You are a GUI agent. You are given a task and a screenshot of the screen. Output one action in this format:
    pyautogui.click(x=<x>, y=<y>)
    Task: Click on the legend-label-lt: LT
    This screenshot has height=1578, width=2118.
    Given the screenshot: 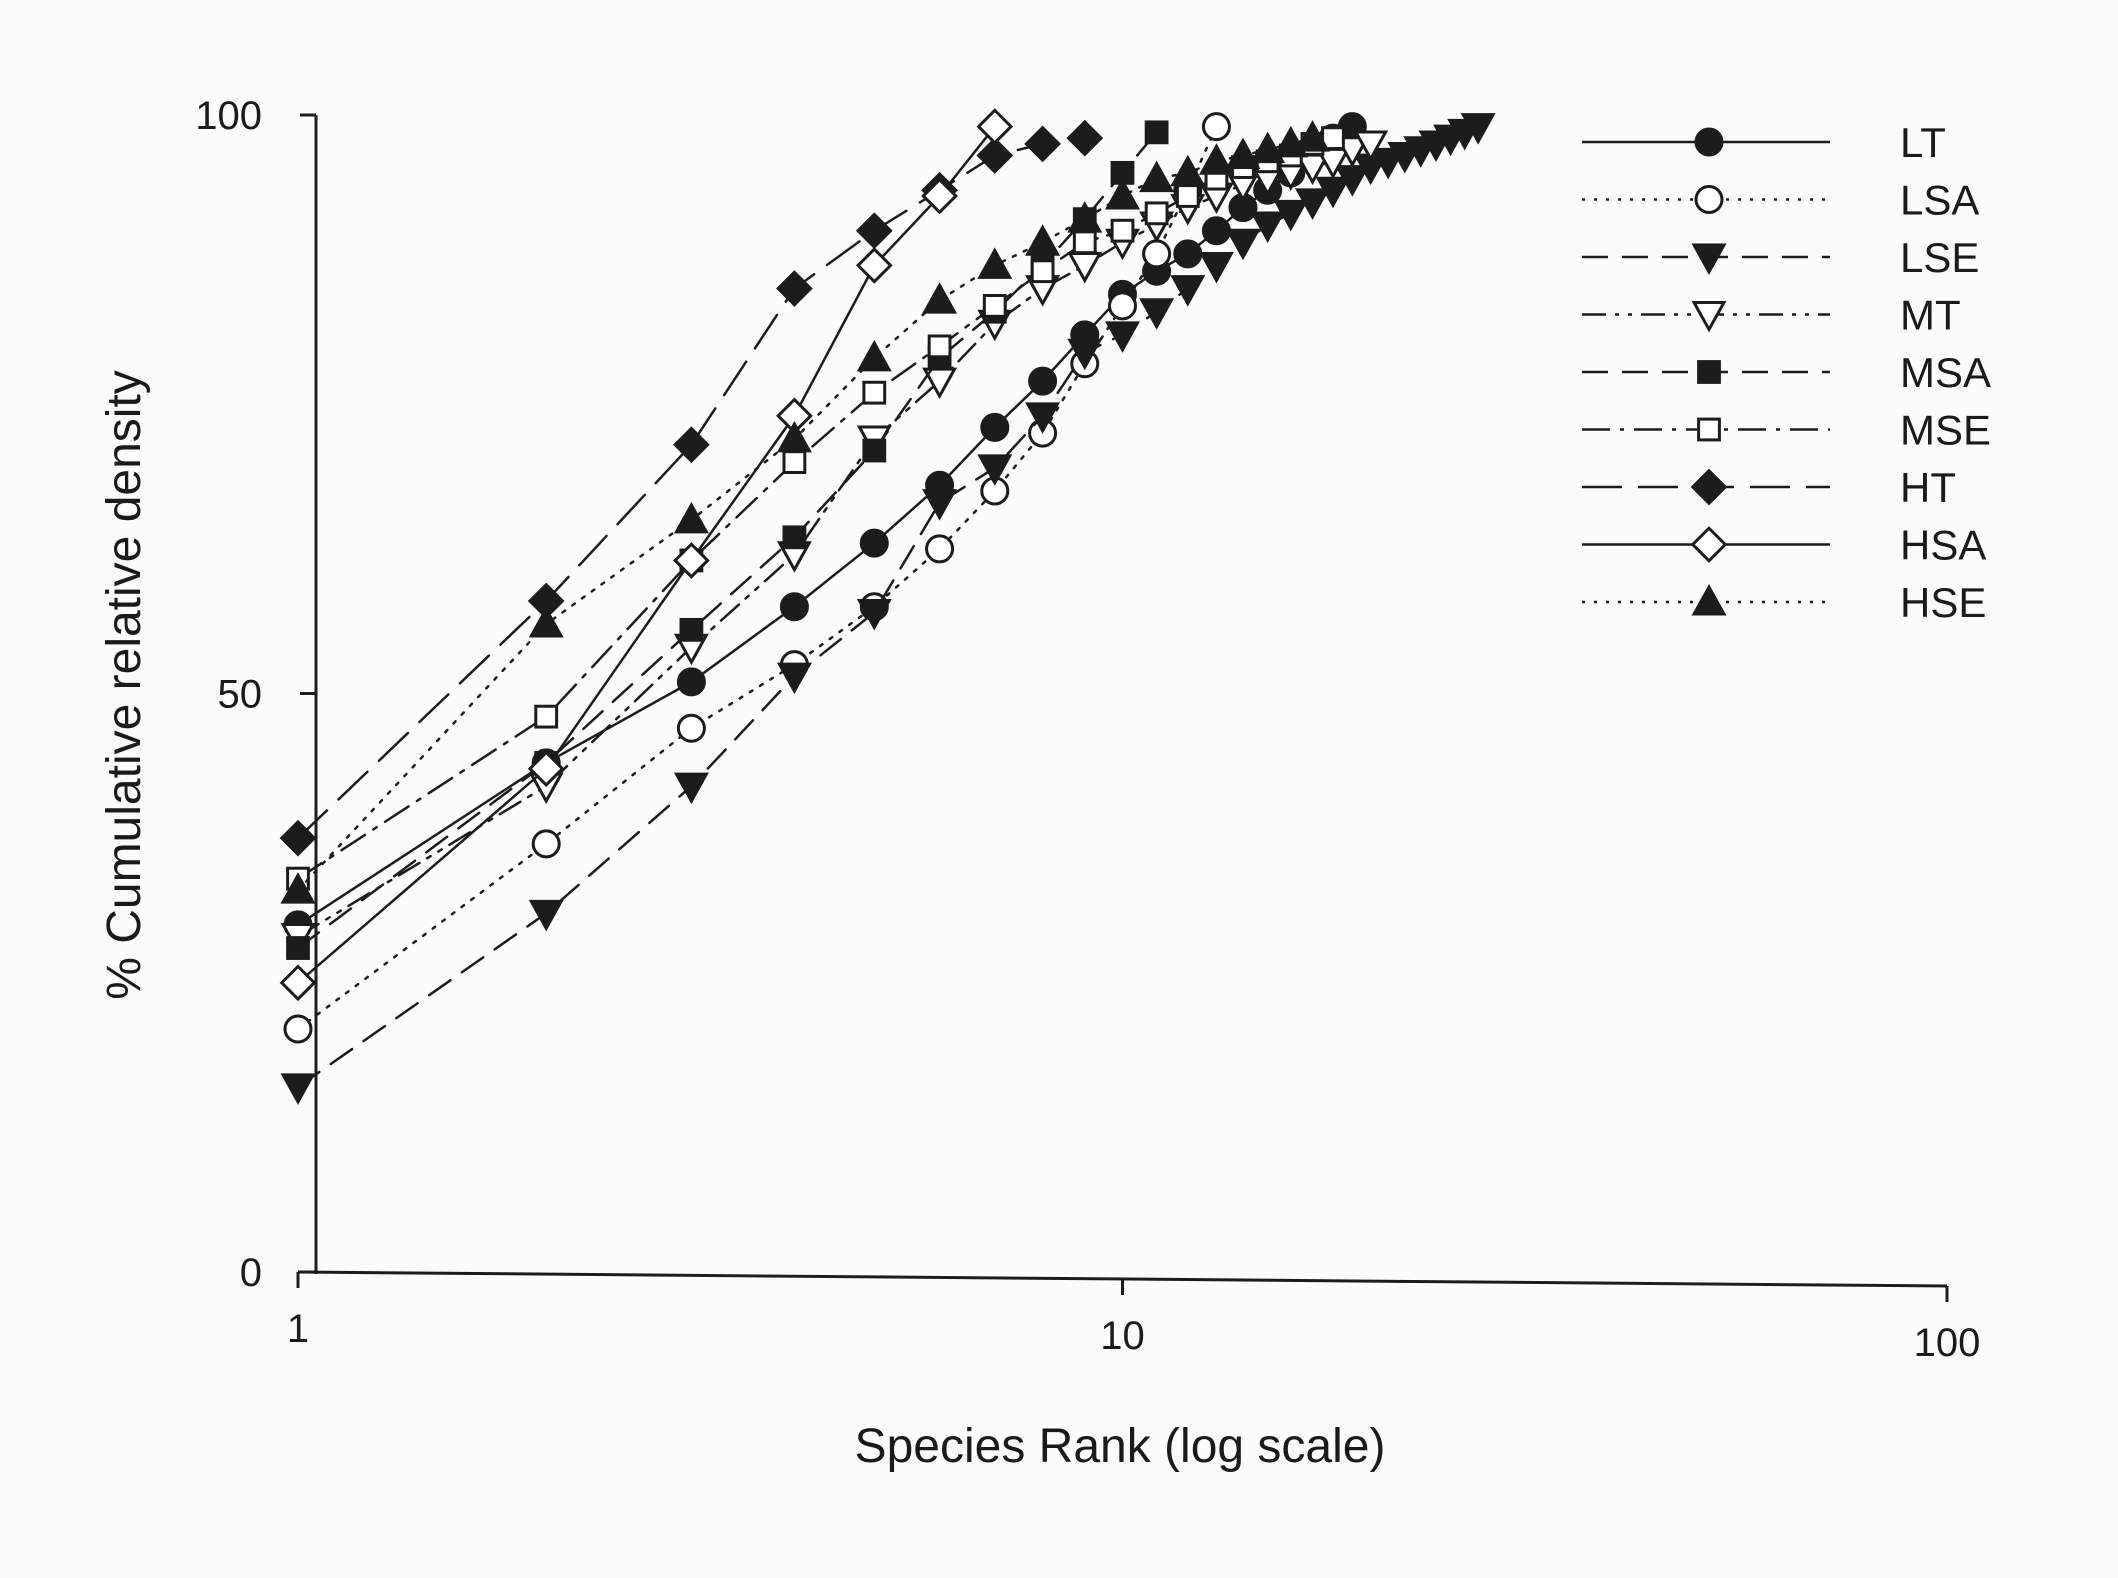 What is the action you would take?
    pyautogui.click(x=1923, y=142)
    